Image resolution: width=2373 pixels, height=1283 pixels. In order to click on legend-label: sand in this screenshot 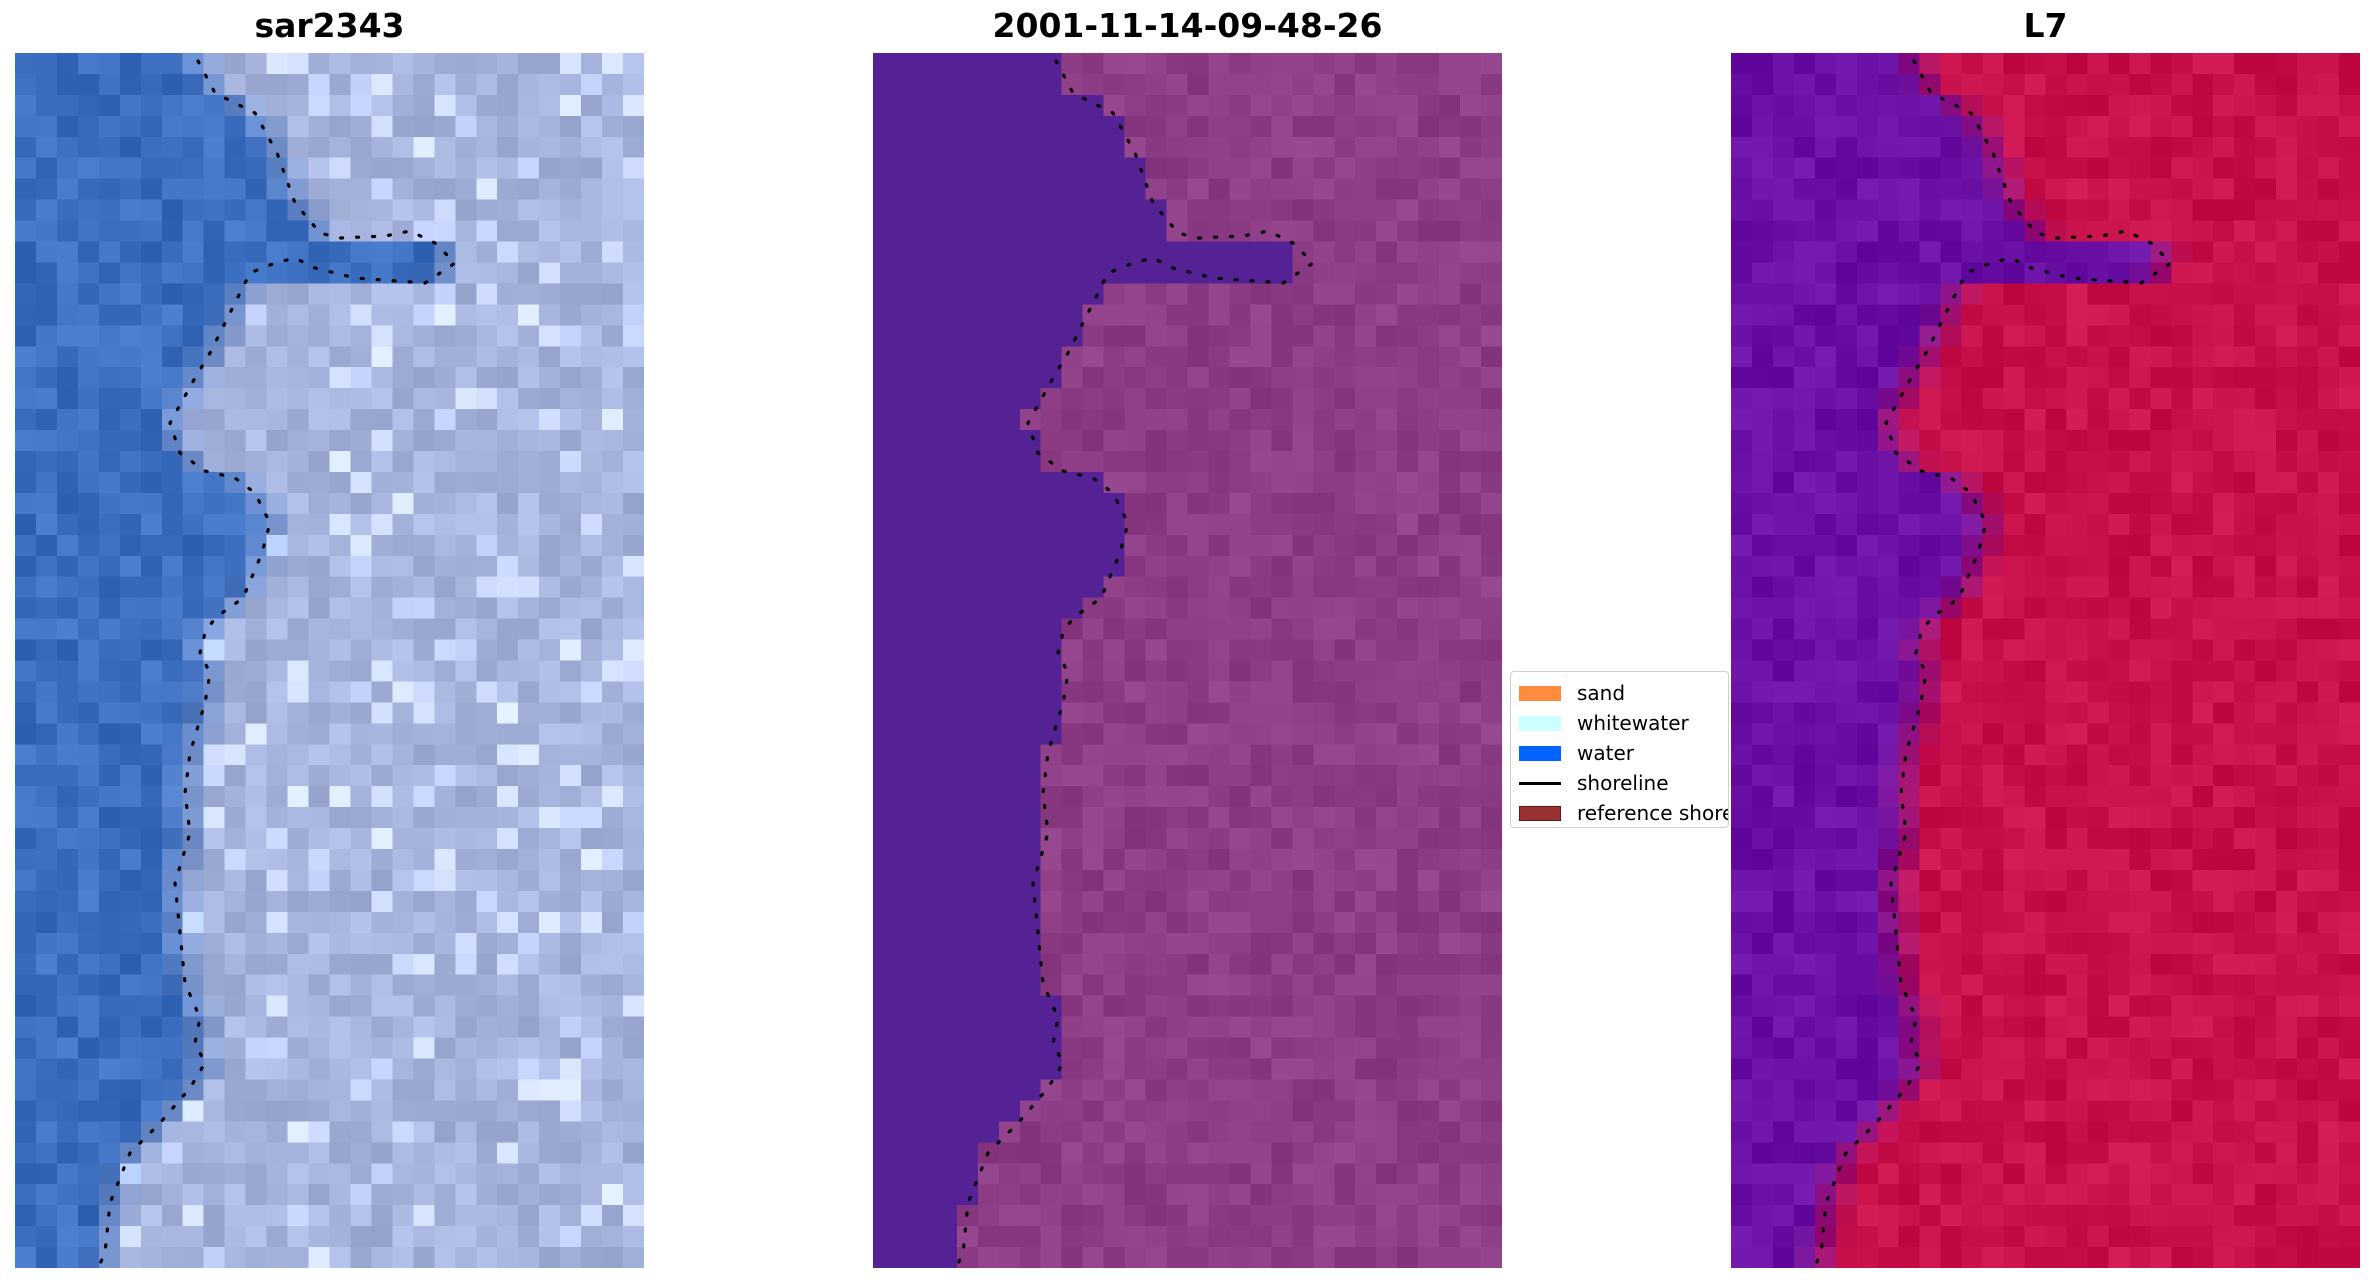, I will do `click(1601, 693)`.